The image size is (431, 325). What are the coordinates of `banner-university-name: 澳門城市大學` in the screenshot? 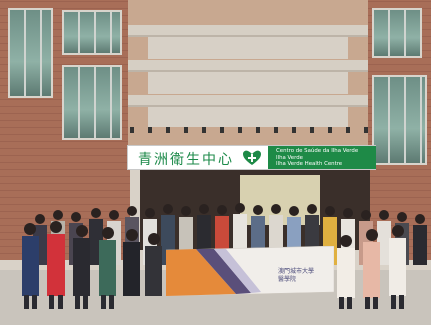 It's located at (296, 271).